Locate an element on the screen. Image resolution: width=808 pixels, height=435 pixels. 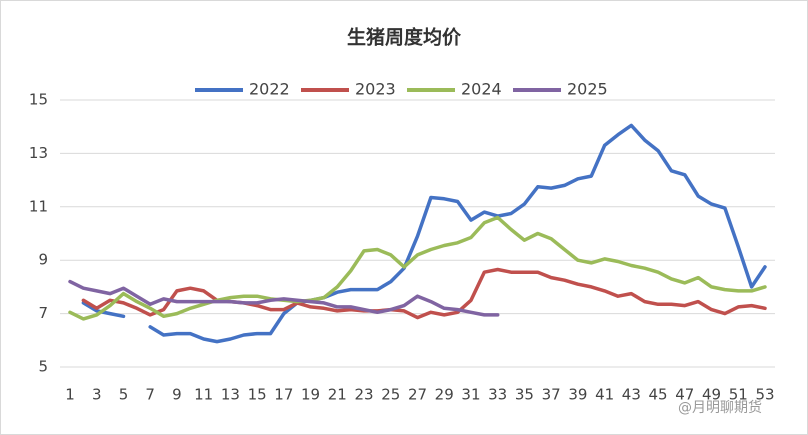
x-tick-label: 35 is located at coordinates (524, 395).